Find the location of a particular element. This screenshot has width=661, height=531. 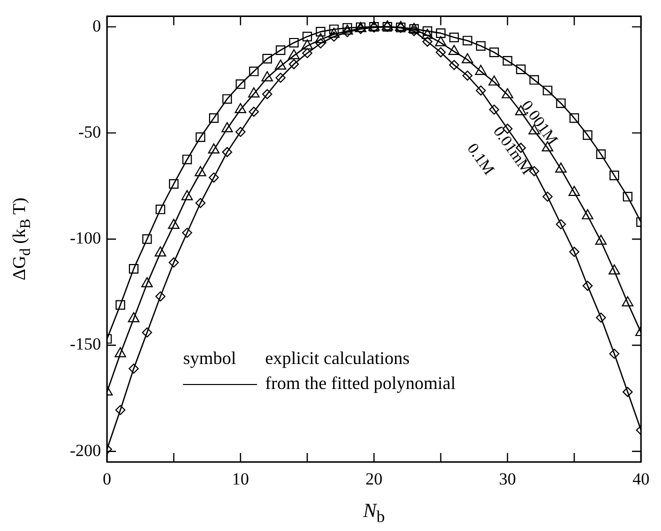

x-tick-label: 30 is located at coordinates (507, 479).